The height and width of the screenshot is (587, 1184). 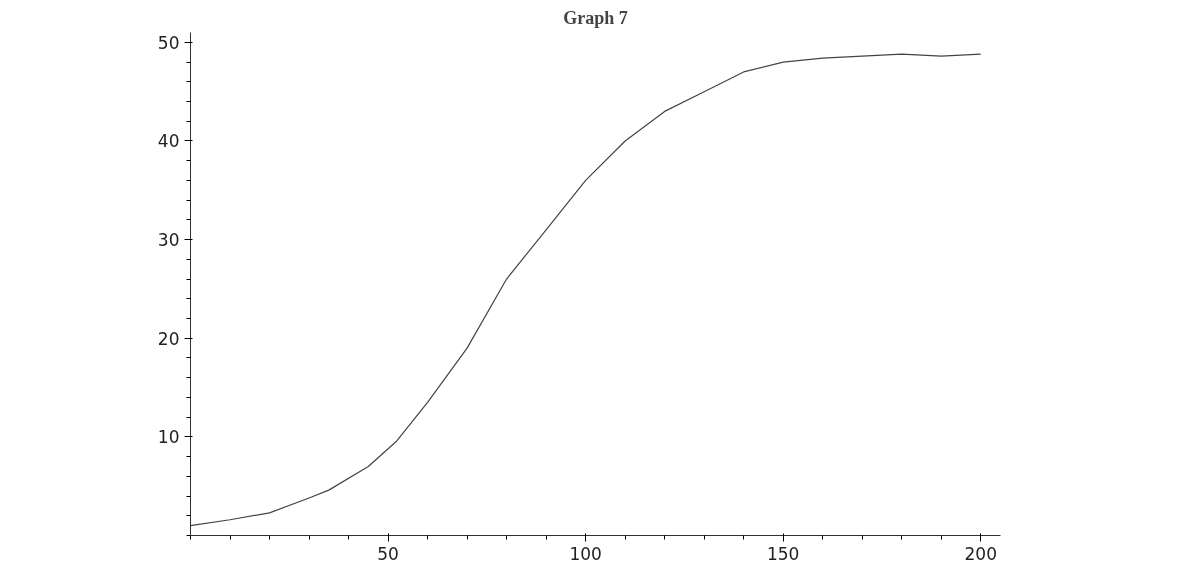 What do you see at coordinates (980, 553) in the screenshot?
I see `x-tick-label: 200` at bounding box center [980, 553].